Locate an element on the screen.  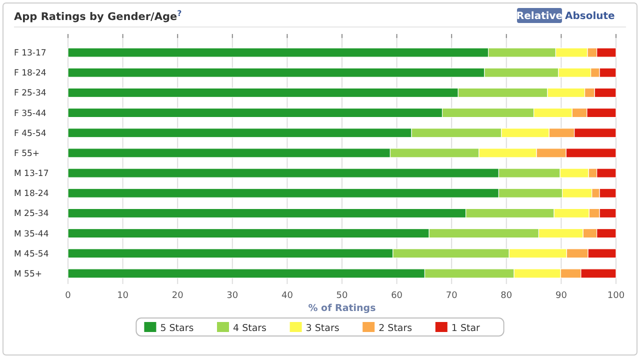
x-tick-label: 80 is located at coordinates (506, 296).